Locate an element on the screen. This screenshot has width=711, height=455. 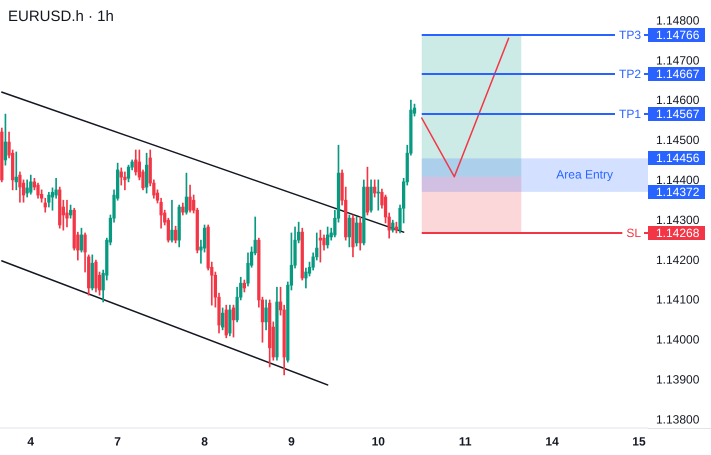
y-tick-label: 1.14300 is located at coordinates (678, 219).